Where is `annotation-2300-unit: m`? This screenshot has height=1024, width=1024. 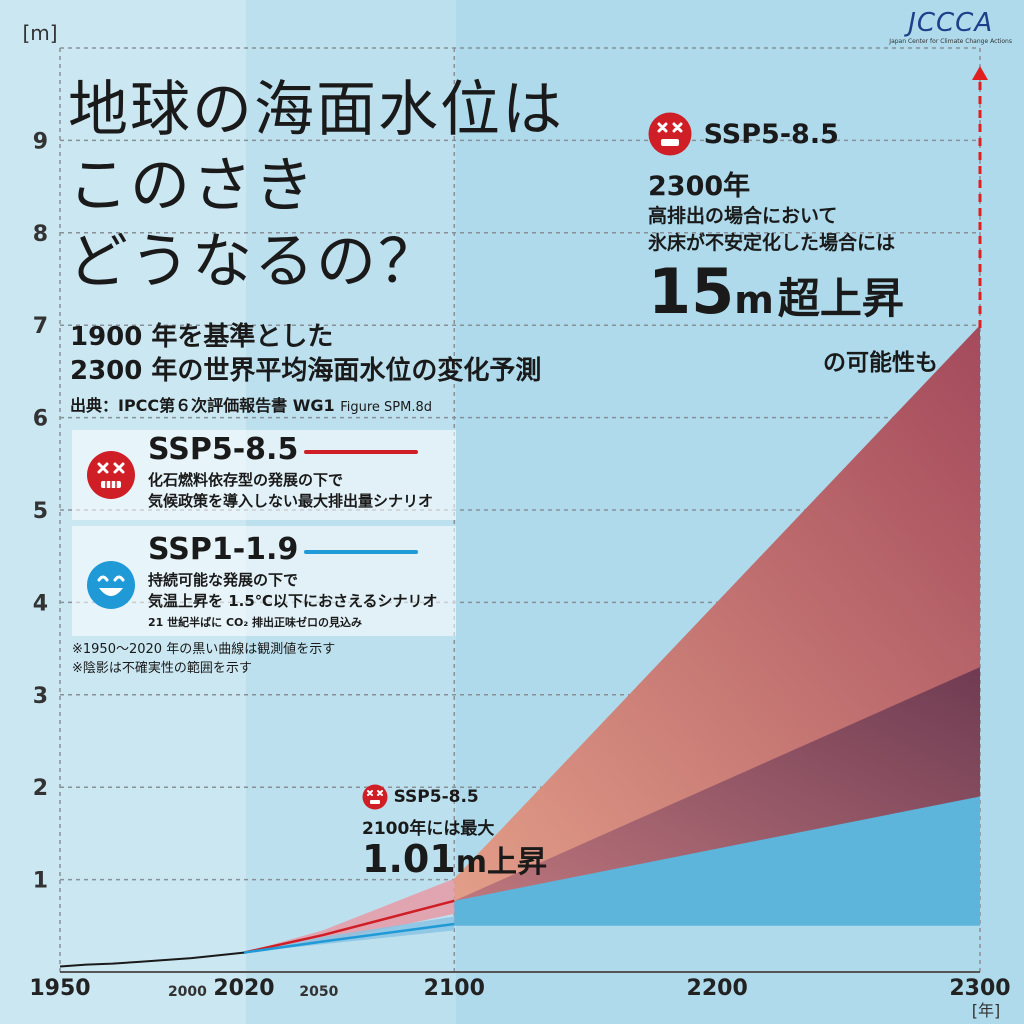
annotation-2300-unit: m is located at coordinates (754, 300).